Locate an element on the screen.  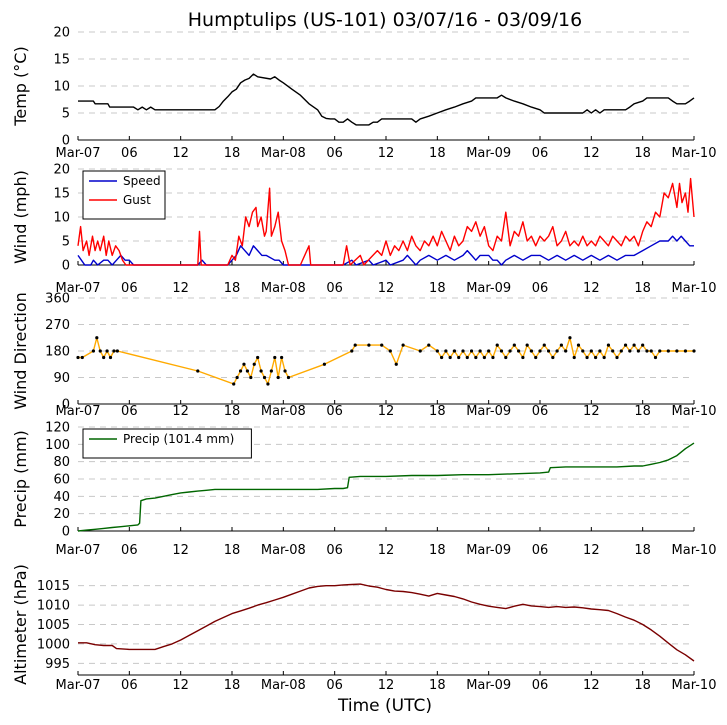
legend-wind: Speed Gust is located at coordinates (124, 195).